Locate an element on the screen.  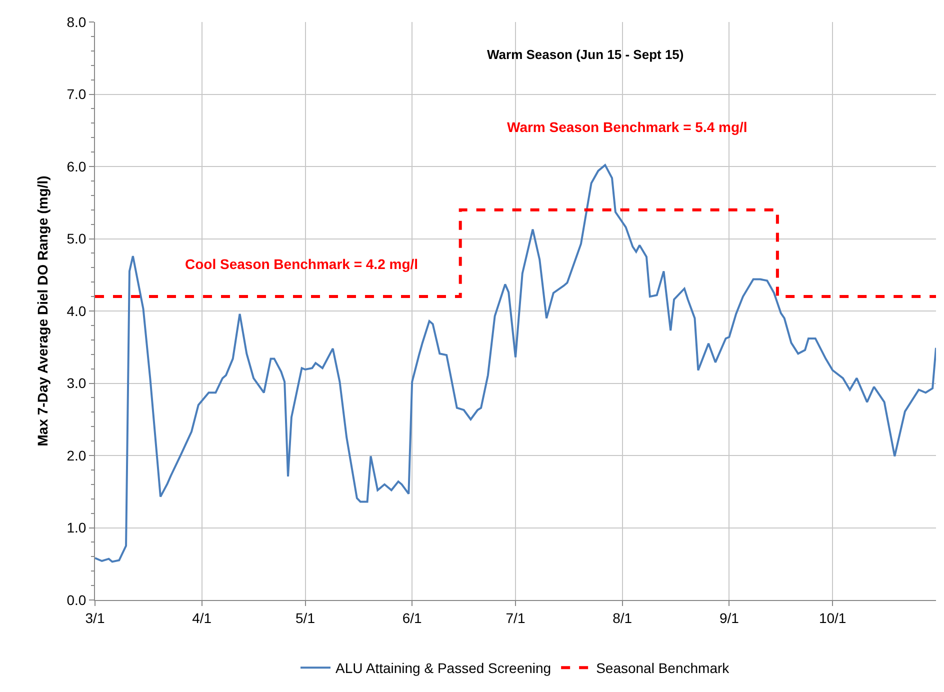
y-tick-label: 1.0 is located at coordinates (76, 528).